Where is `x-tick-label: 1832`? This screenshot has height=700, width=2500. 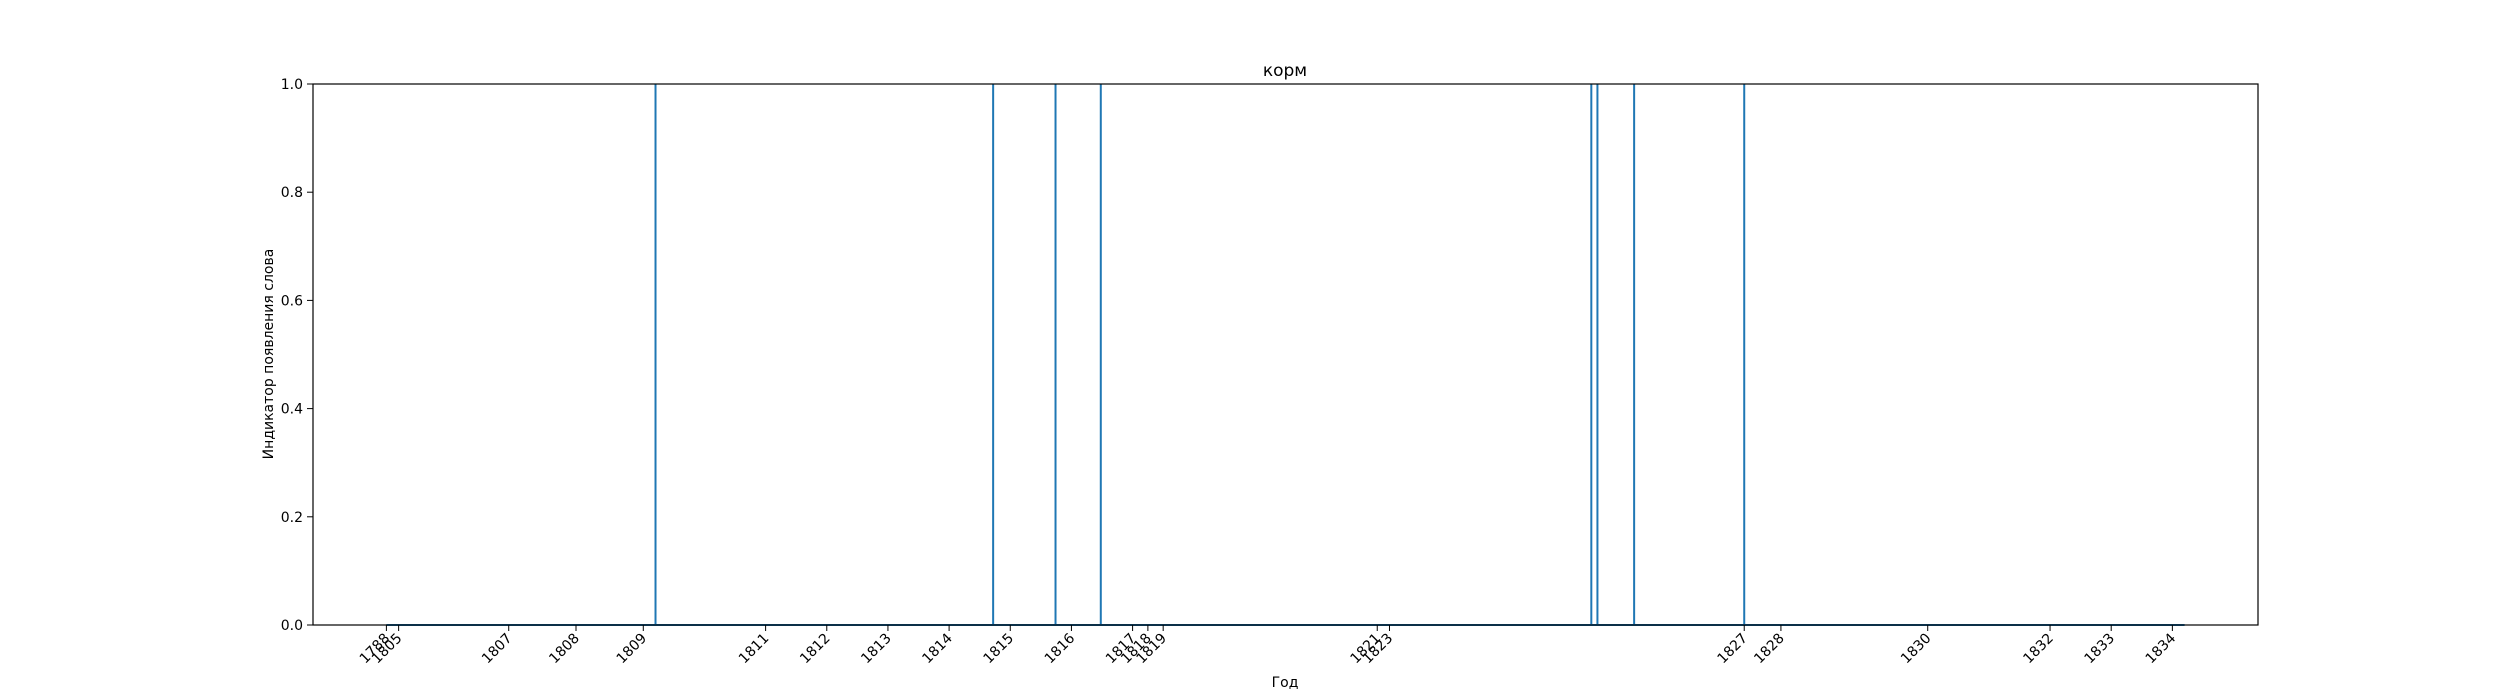 x-tick-label: 1832 is located at coordinates (2038, 649).